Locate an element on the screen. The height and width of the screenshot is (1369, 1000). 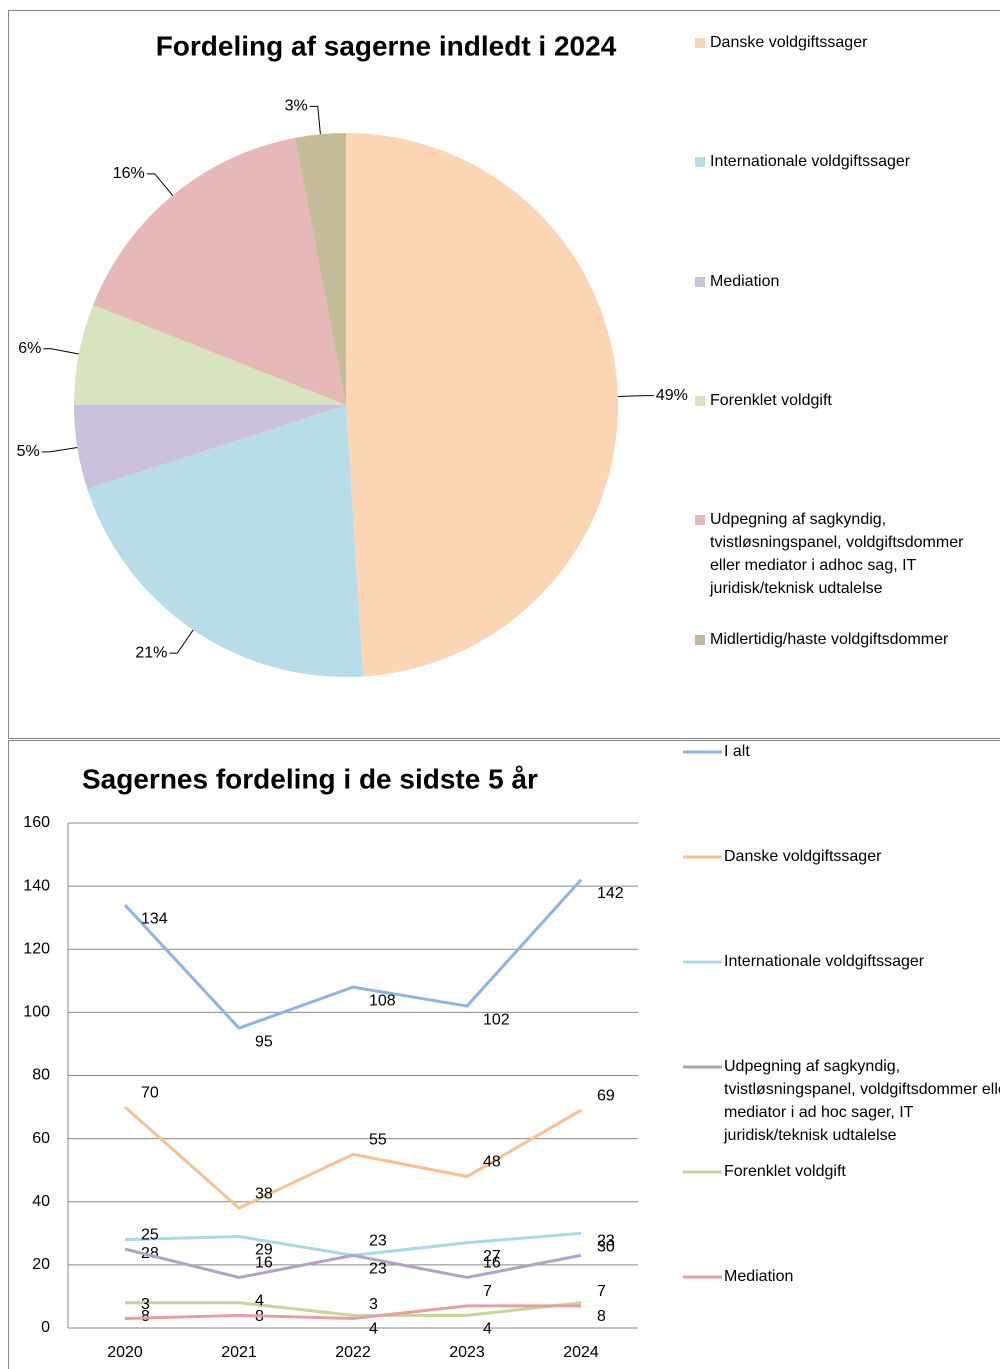
data-label: 29 is located at coordinates (264, 1250).